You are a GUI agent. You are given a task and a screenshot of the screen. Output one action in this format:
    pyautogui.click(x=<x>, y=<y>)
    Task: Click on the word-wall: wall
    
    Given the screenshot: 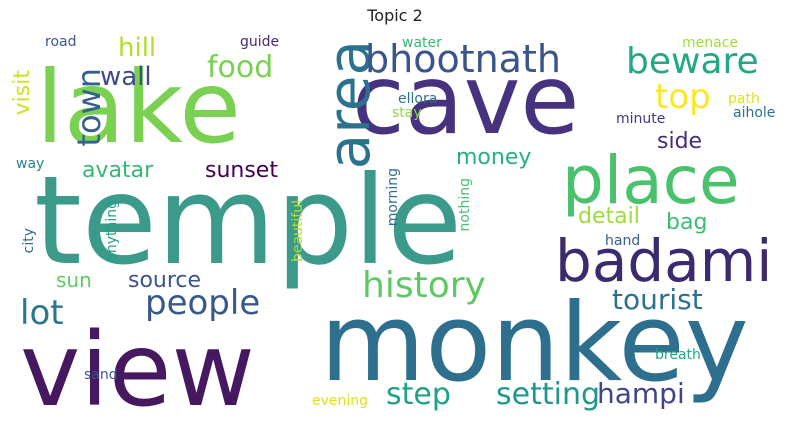 What is the action you would take?
    pyautogui.click(x=126, y=77)
    